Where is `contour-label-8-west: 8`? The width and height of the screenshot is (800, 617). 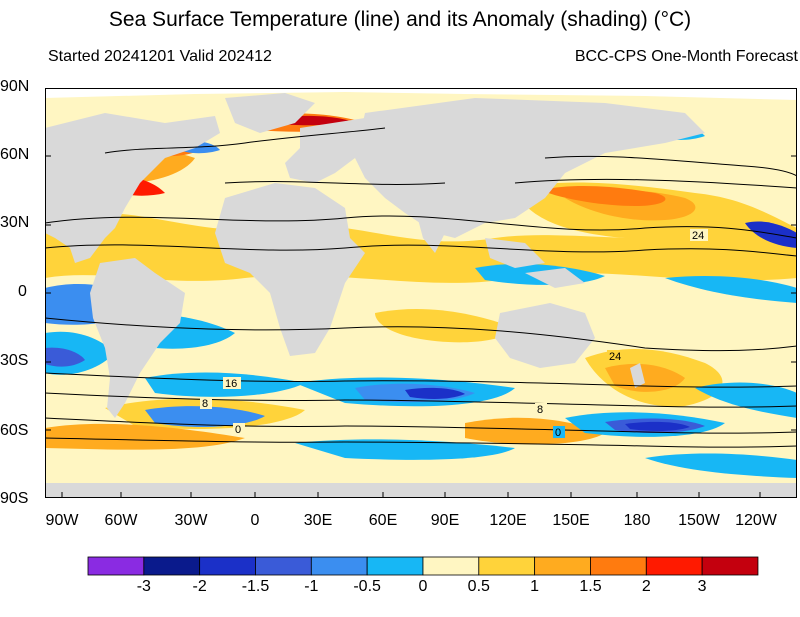
contour-label-8-west: 8 is located at coordinates (205, 404).